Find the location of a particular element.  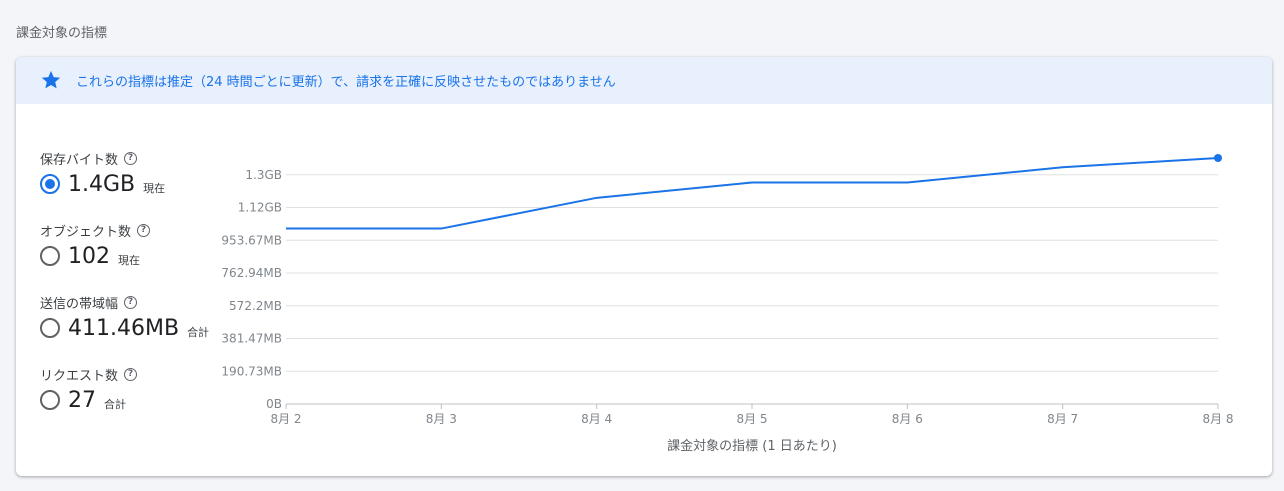

x-tick-label: 8月 7 is located at coordinates (1062, 419).